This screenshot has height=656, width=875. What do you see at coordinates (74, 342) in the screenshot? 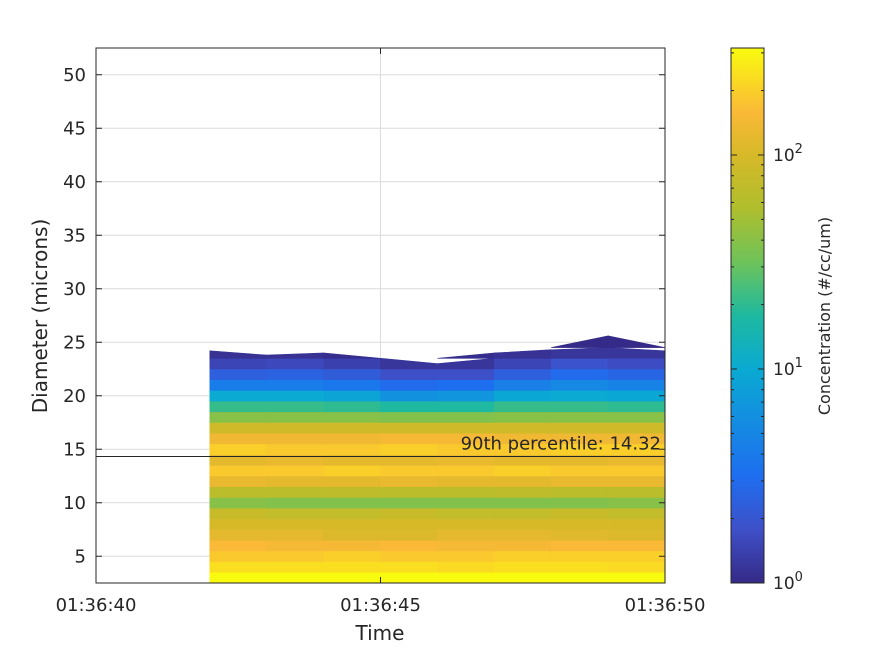
I see `y-tick-label: 25` at bounding box center [74, 342].